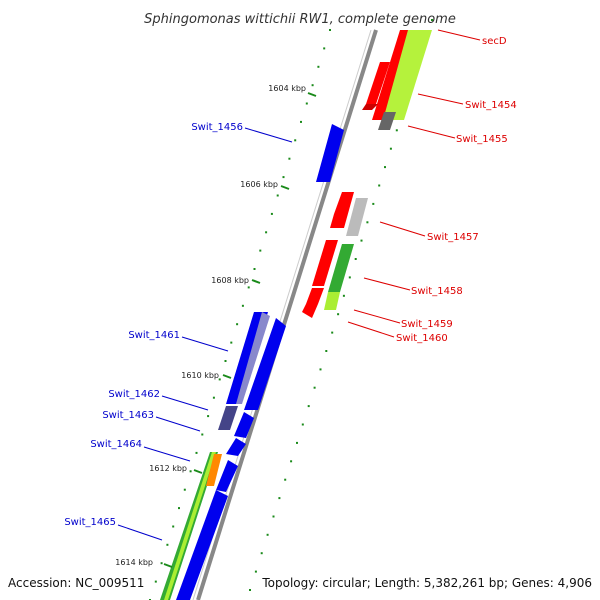 This screenshot has height=600, width=600. I want to click on tick-label-1608: 1608 kbp, so click(230, 280).